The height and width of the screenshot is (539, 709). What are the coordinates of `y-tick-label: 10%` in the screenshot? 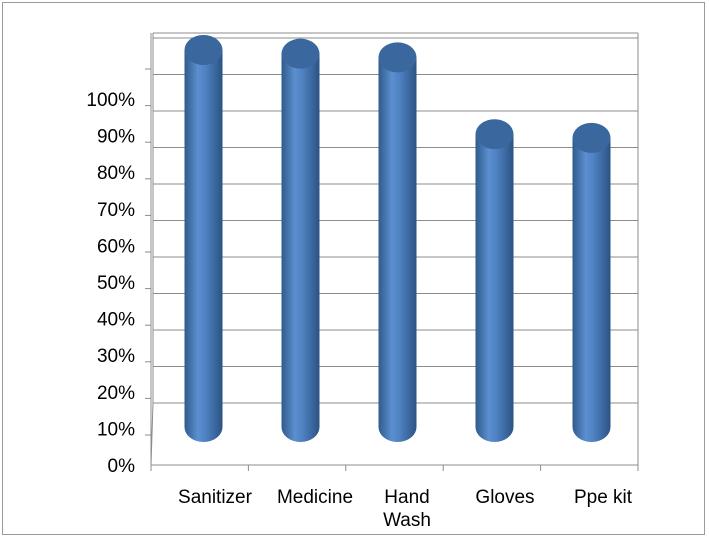 It's located at (116, 429).